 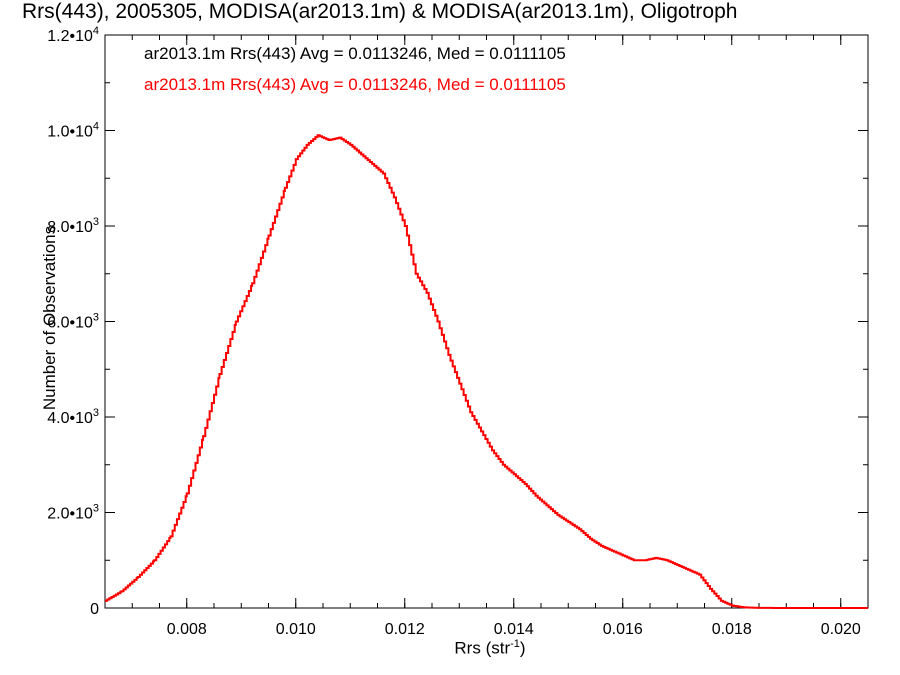 What do you see at coordinates (187, 629) in the screenshot?
I see `x-tick-label: 0.008` at bounding box center [187, 629].